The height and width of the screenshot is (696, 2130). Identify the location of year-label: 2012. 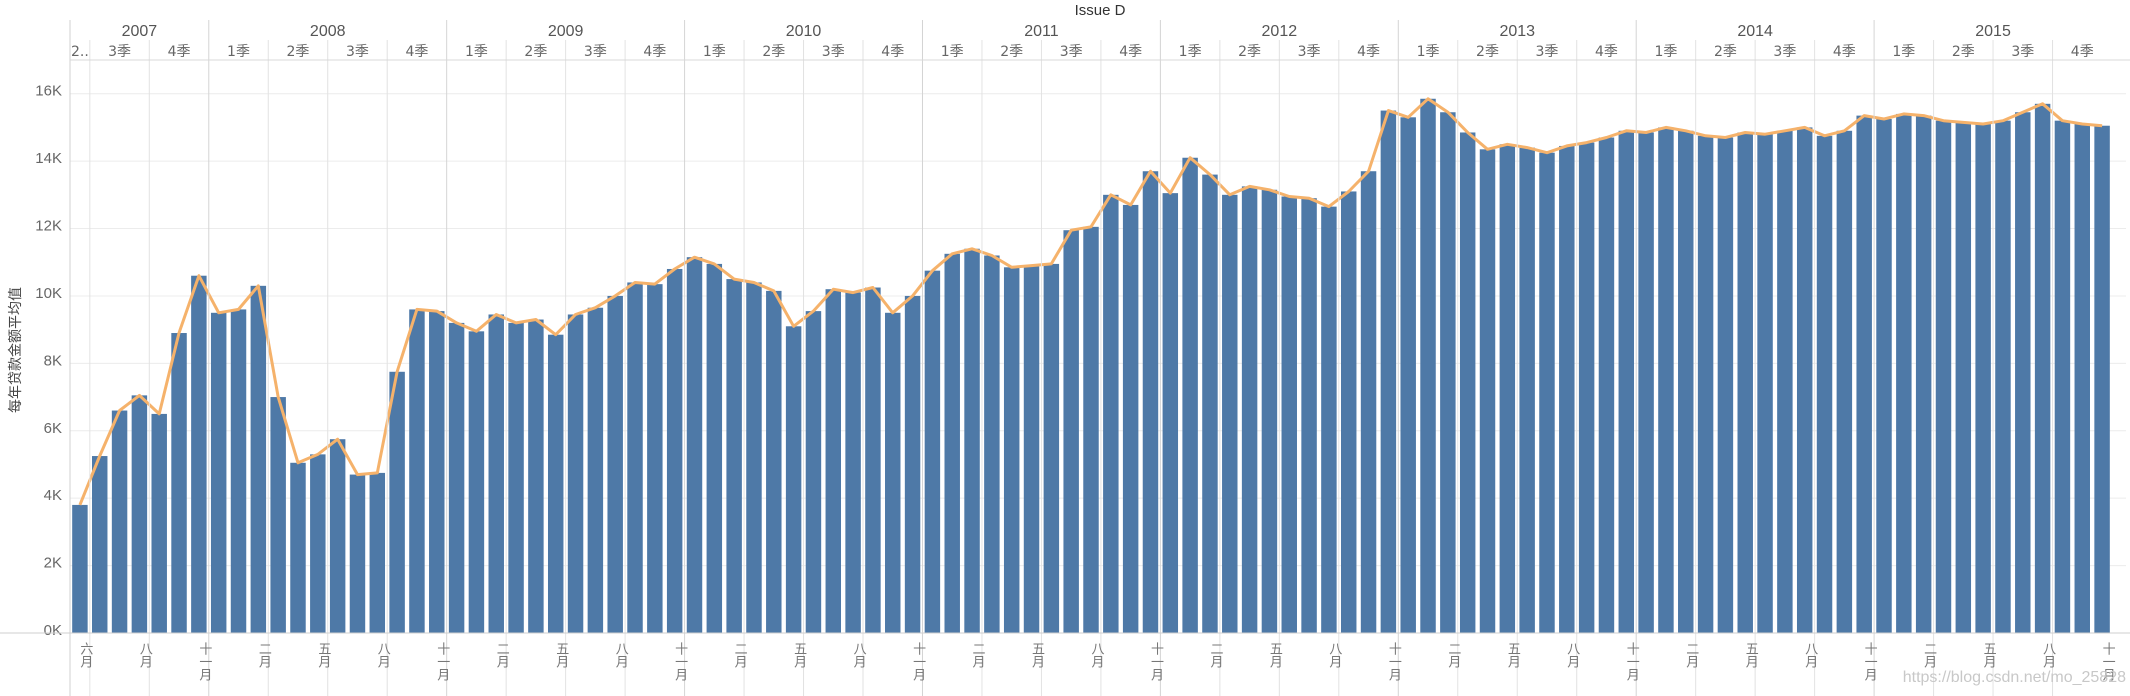
(1280, 31).